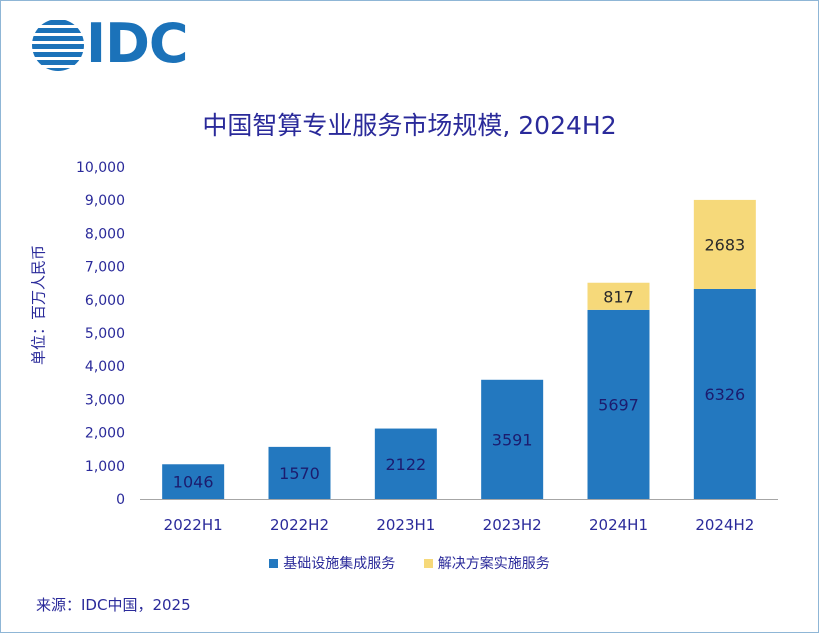 The image size is (819, 633). I want to click on chart-title: 中国智算专业服务市场规模, 2024H2, so click(409, 125).